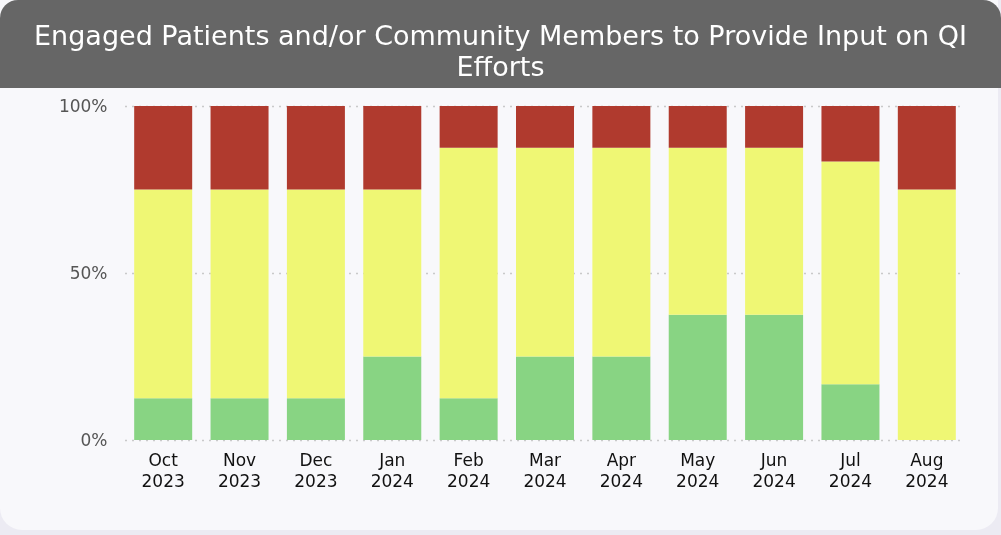 The width and height of the screenshot is (1001, 535). Describe the element at coordinates (621, 470) in the screenshot. I see `x-tick-label: Apr 2024` at that location.